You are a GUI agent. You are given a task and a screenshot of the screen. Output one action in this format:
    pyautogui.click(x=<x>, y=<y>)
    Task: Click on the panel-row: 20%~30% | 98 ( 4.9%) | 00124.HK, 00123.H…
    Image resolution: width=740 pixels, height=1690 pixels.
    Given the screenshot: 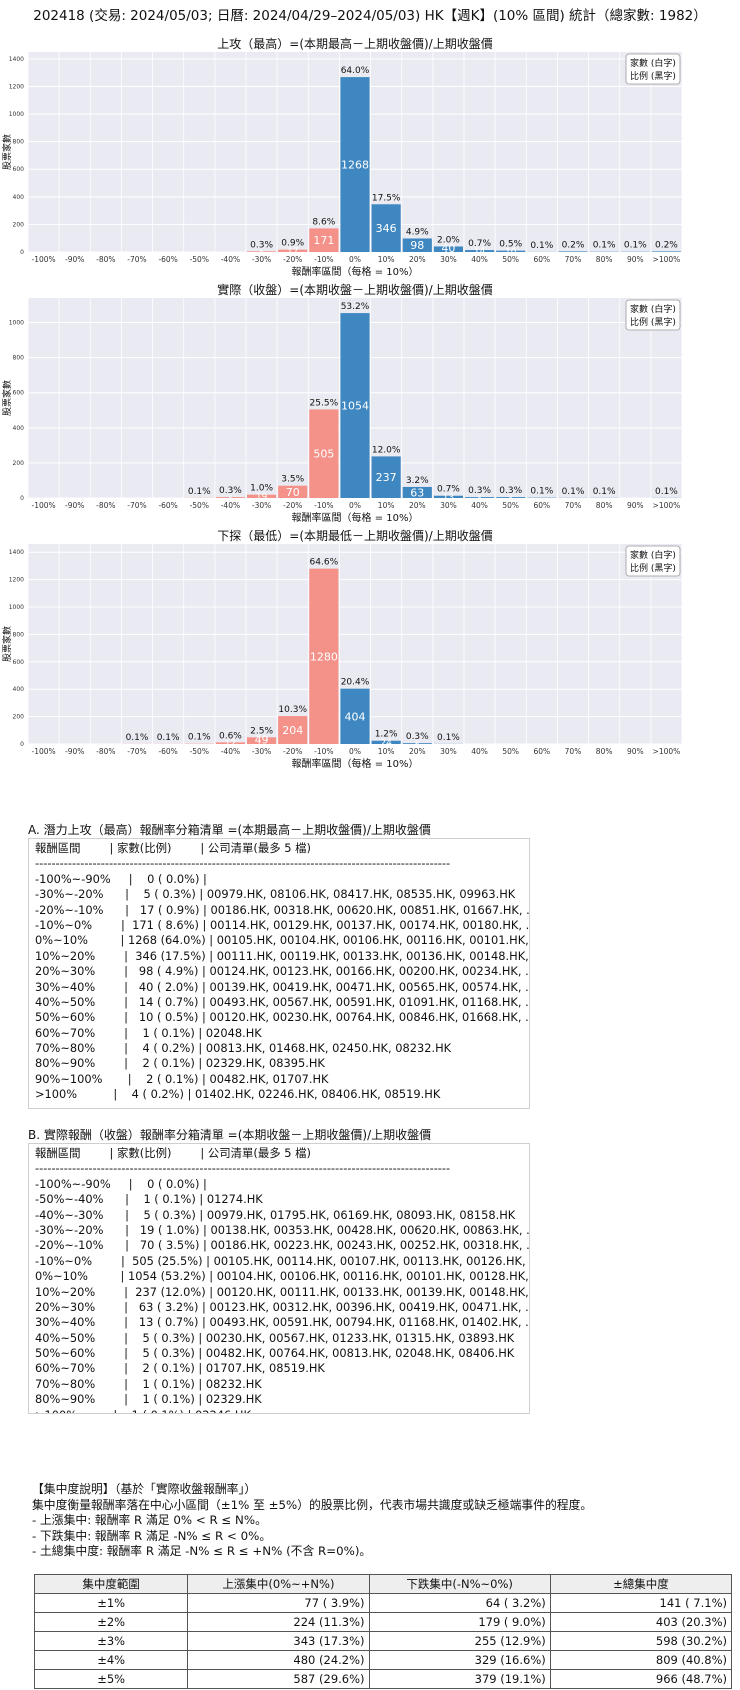 What is the action you would take?
    pyautogui.click(x=282, y=971)
    